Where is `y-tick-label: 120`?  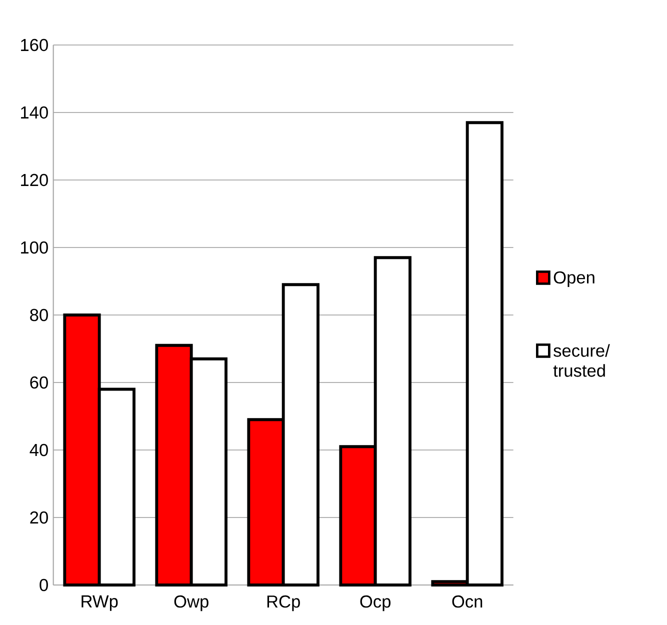
y-tick-label: 120 is located at coordinates (34, 180).